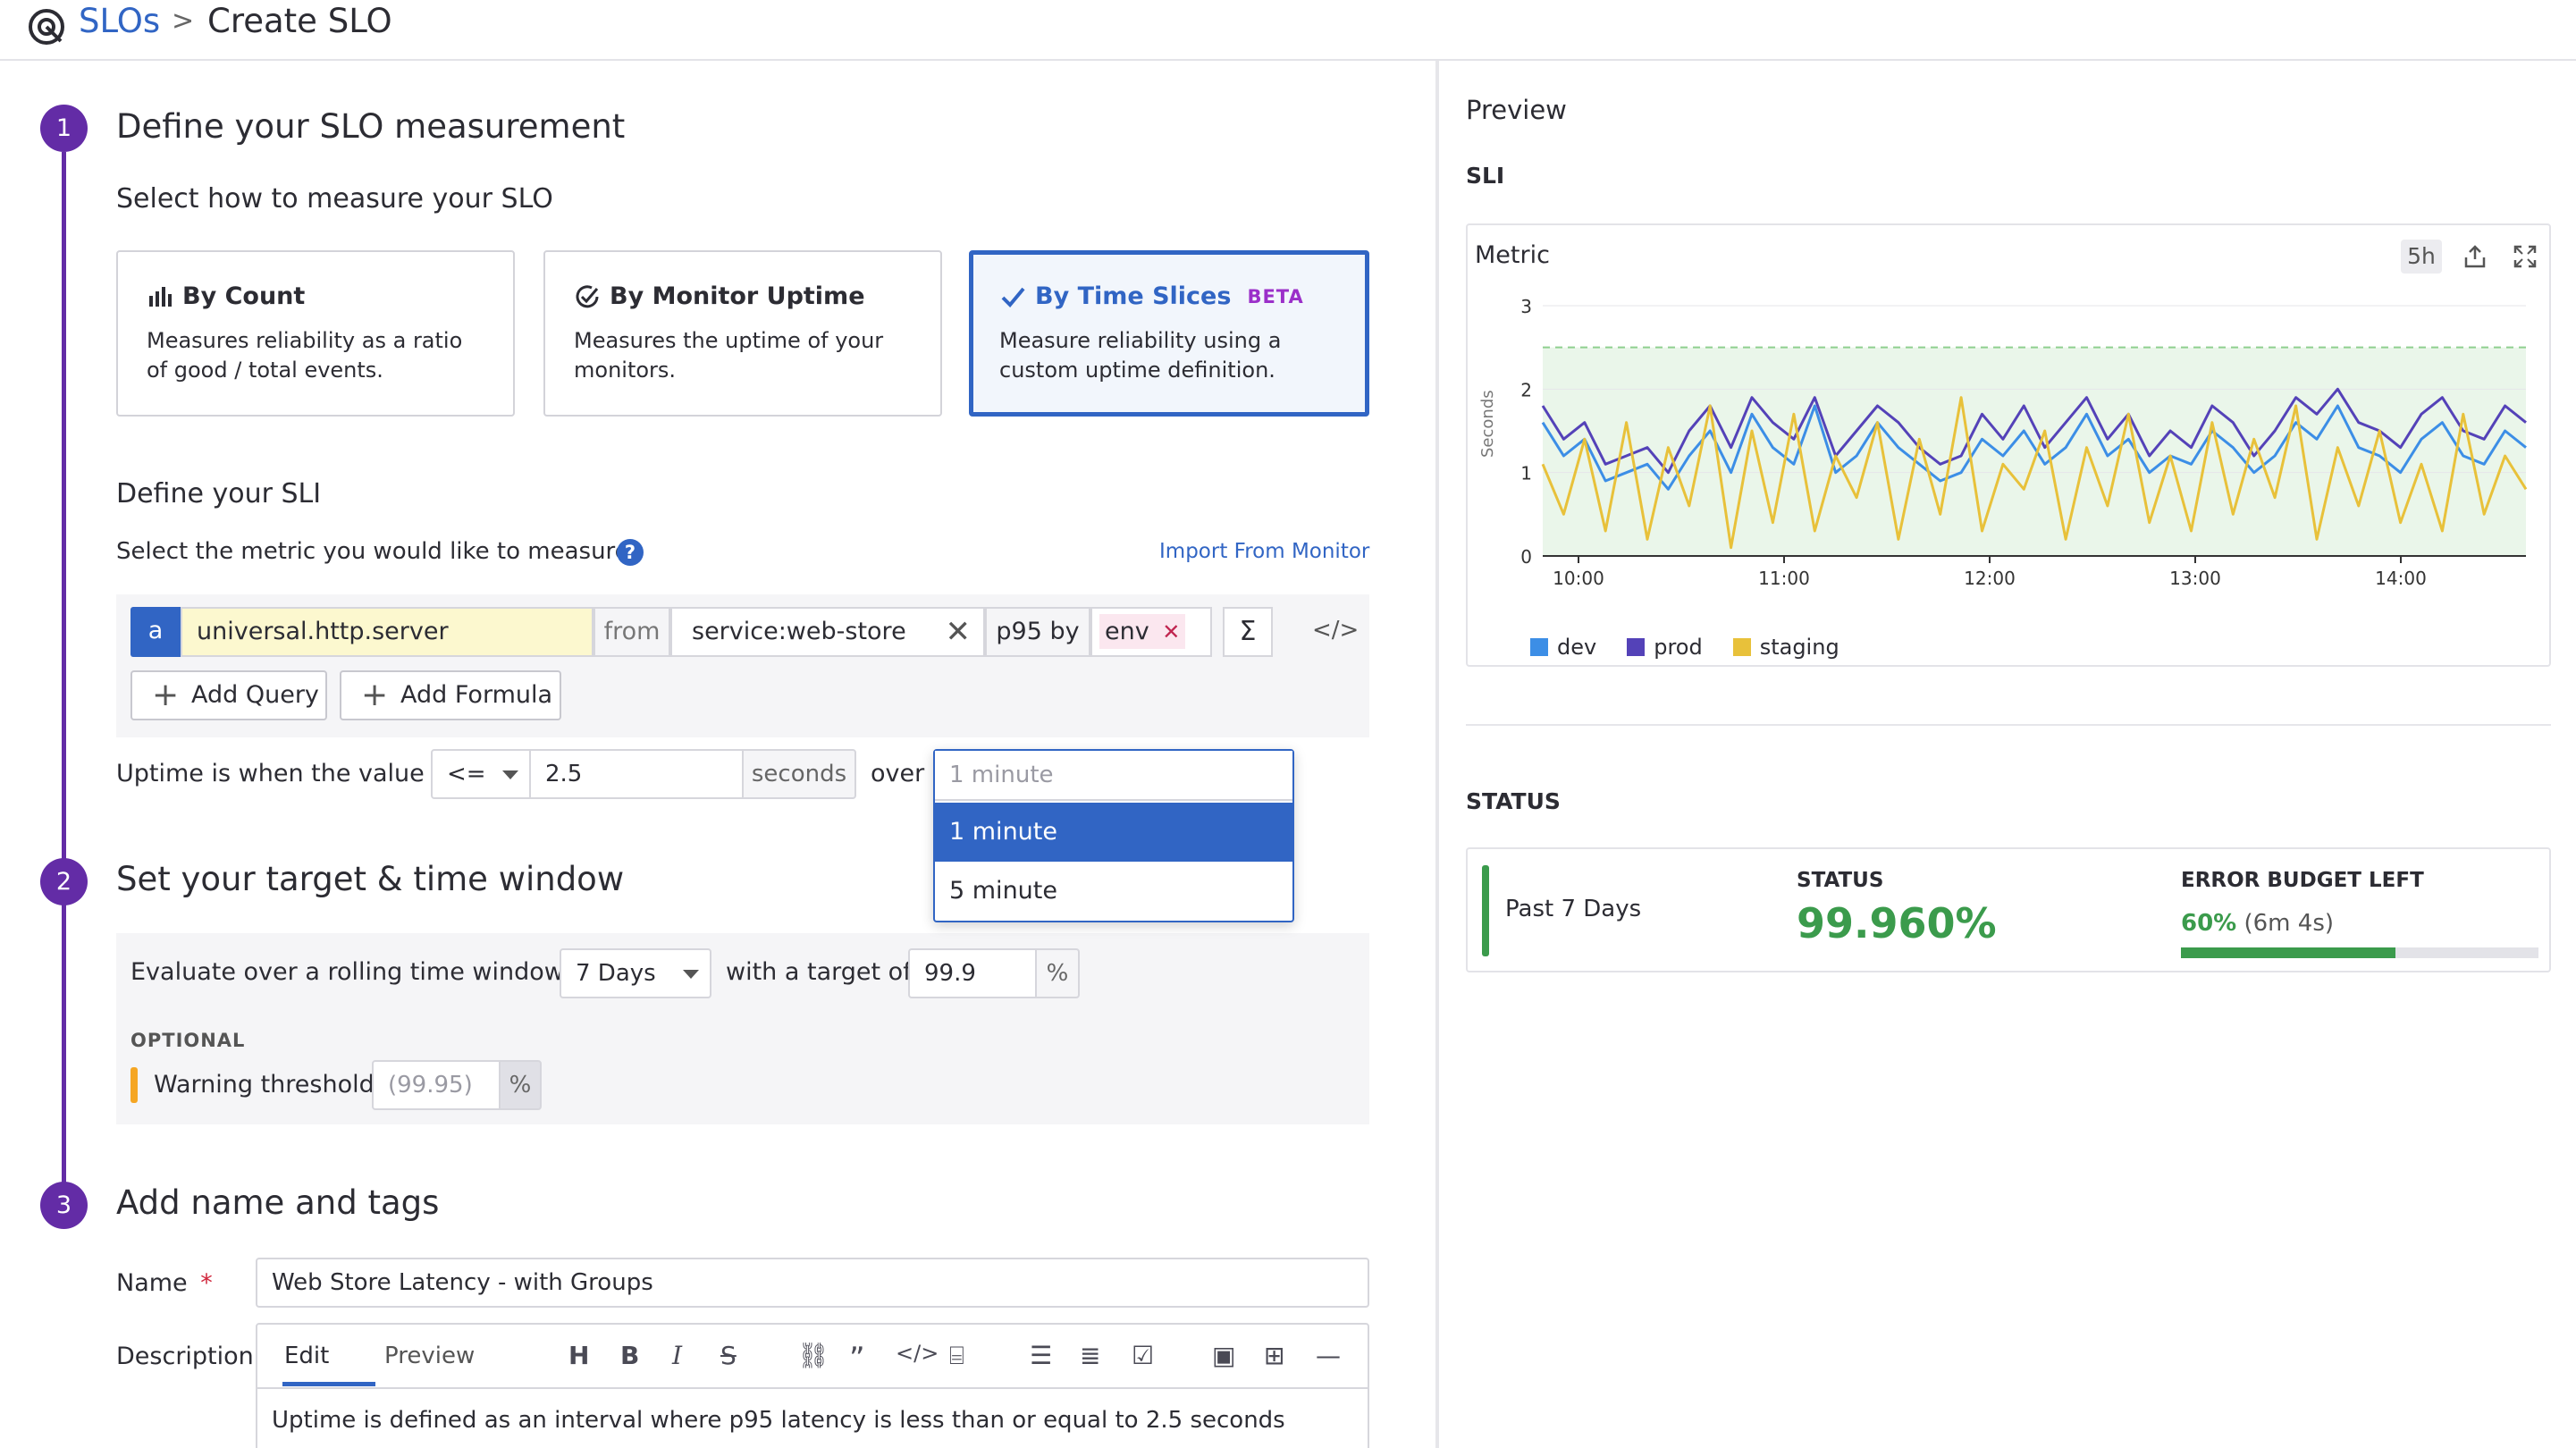 This screenshot has height=1448, width=2576. I want to click on expand-icon, so click(2525, 256).